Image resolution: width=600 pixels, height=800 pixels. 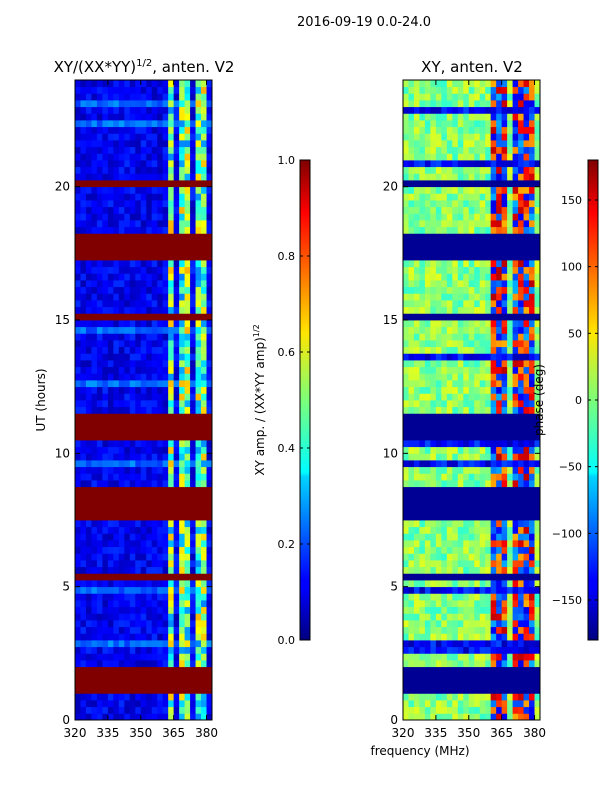 What do you see at coordinates (578, 400) in the screenshot?
I see `colorbar-tick-label: 0` at bounding box center [578, 400].